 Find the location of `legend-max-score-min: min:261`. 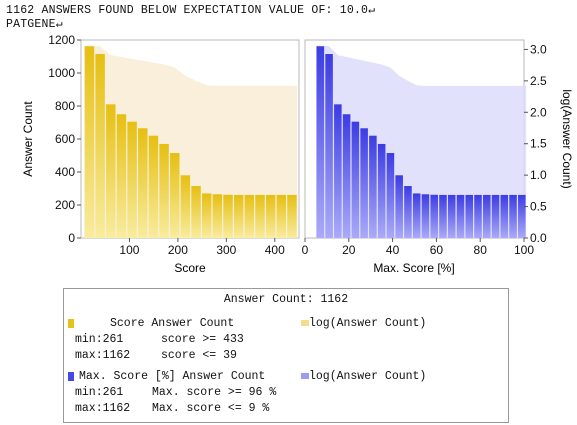

legend-max-score-min: min:261 is located at coordinates (99, 392).